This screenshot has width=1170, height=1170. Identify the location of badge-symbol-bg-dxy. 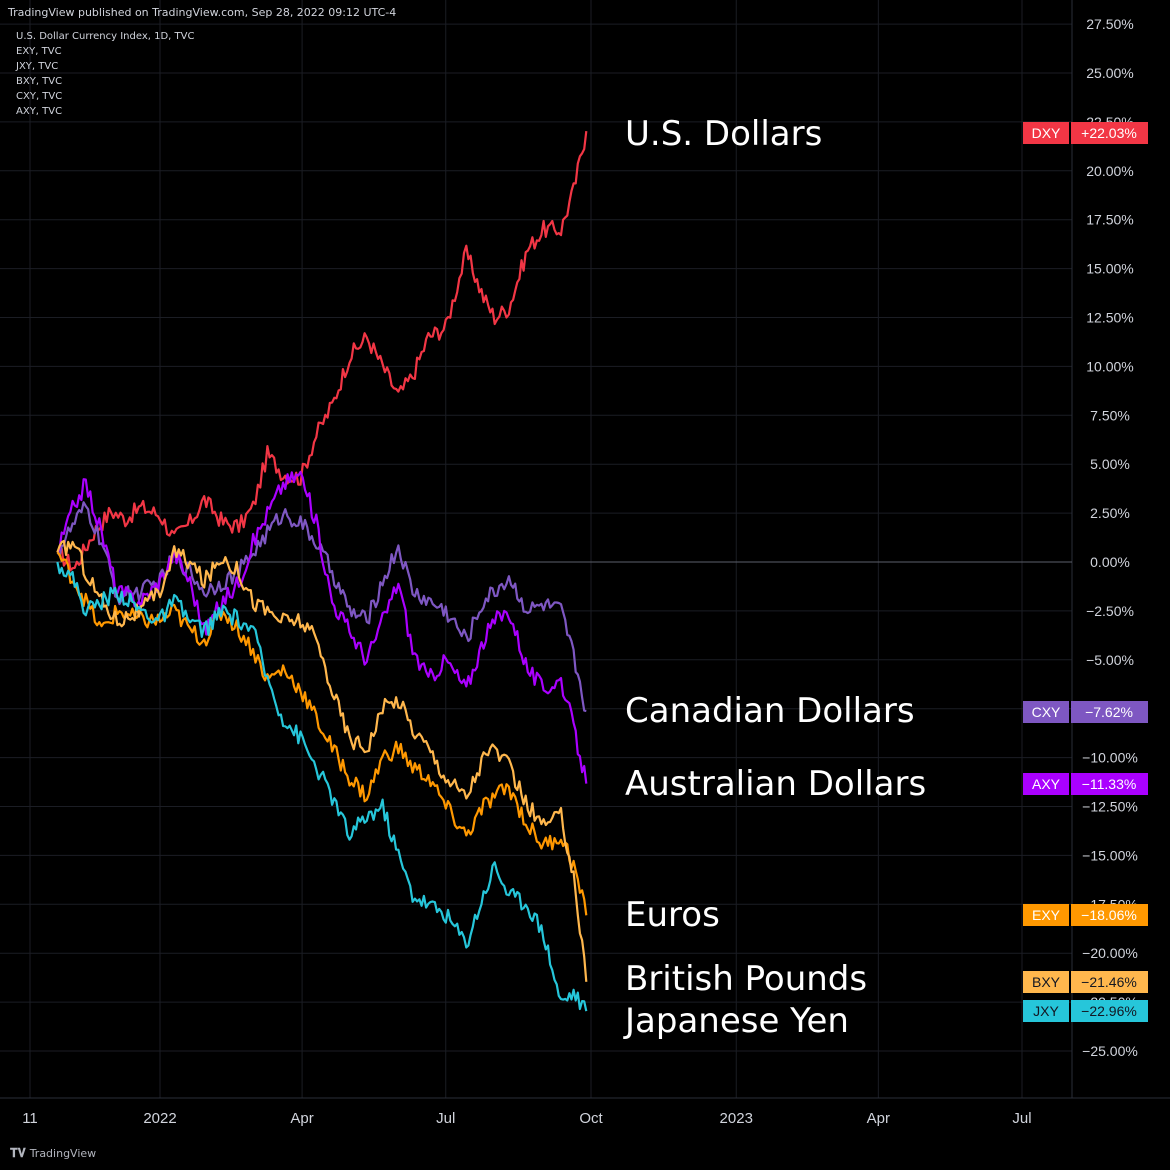
(1046, 133).